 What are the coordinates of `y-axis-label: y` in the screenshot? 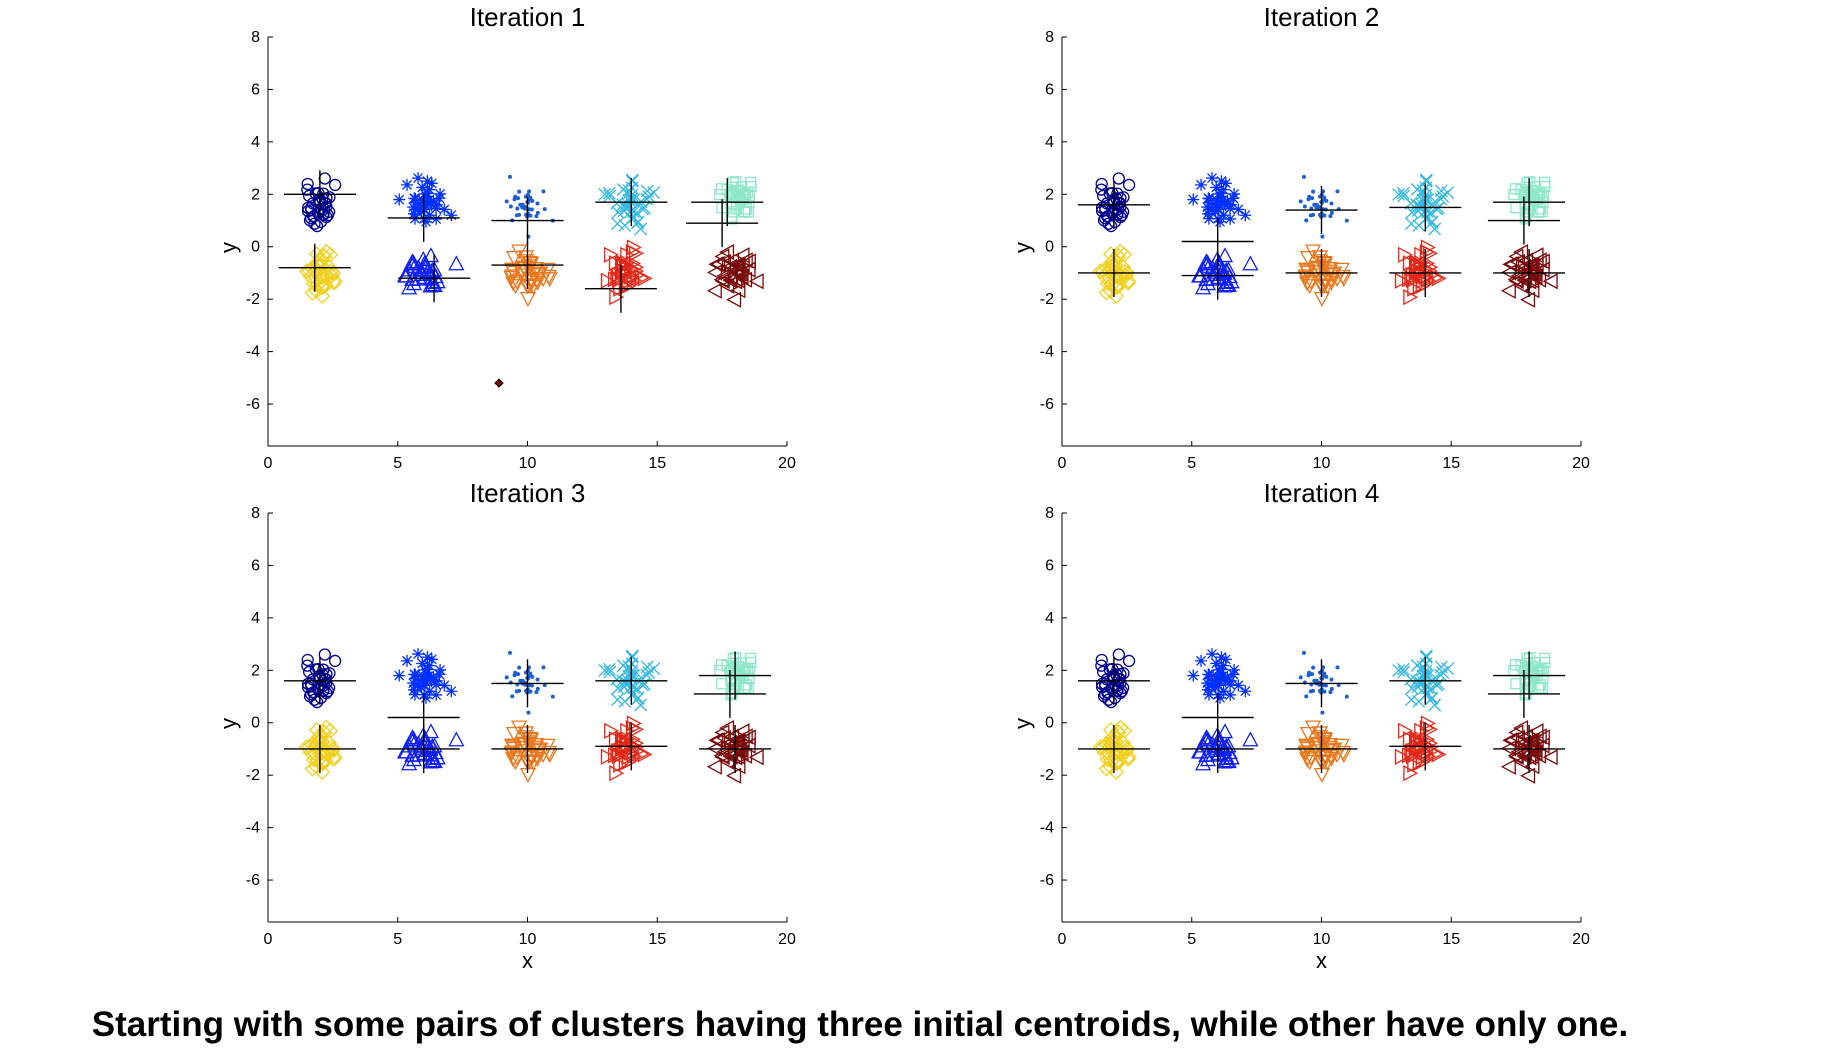 It's located at (1022, 723).